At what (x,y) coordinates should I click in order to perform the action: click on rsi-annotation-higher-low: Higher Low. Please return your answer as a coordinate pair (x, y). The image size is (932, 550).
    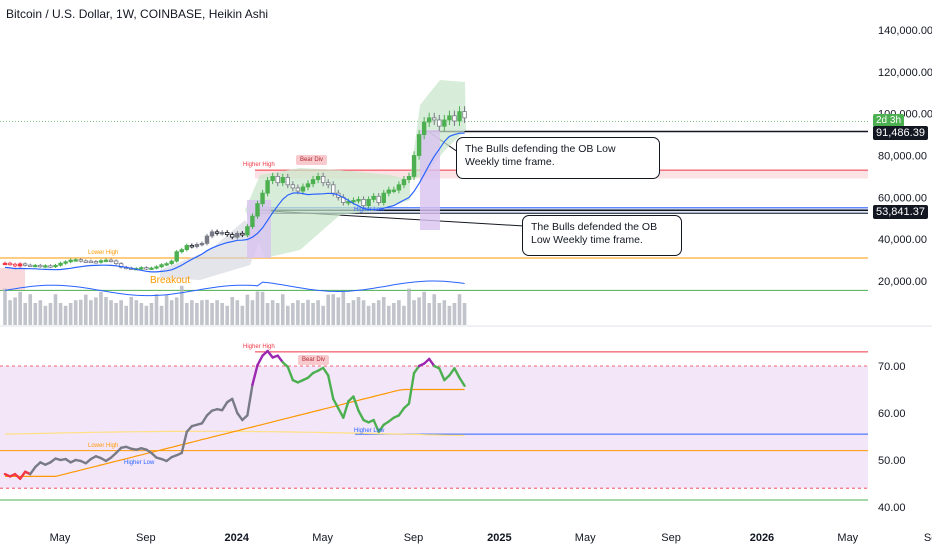
    Looking at the image, I should click on (139, 463).